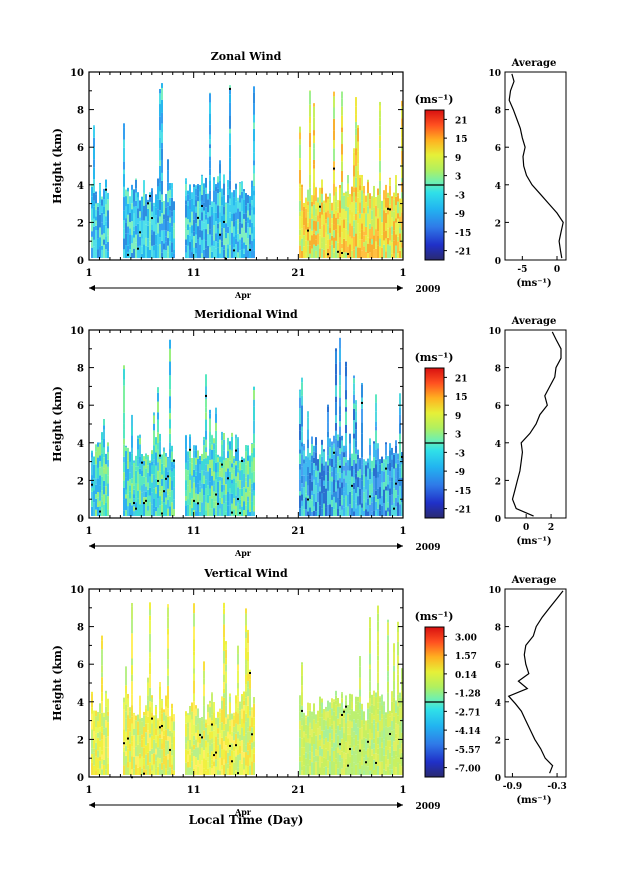 Image resolution: width=618 pixels, height=876 pixels. What do you see at coordinates (494, 591) in the screenshot?
I see `average-y-tick-label: 10` at bounding box center [494, 591].